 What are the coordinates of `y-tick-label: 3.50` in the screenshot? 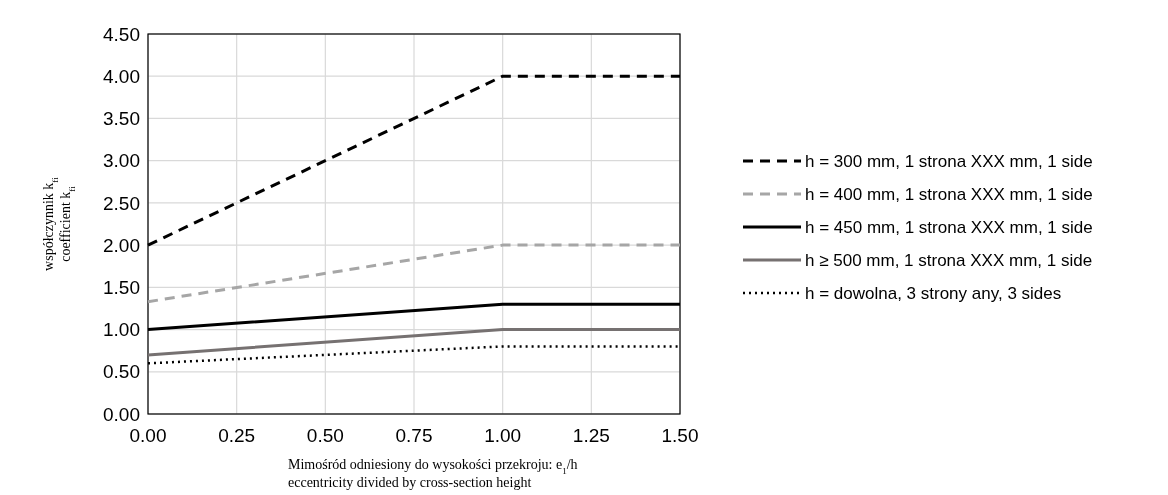 It's located at (121, 119).